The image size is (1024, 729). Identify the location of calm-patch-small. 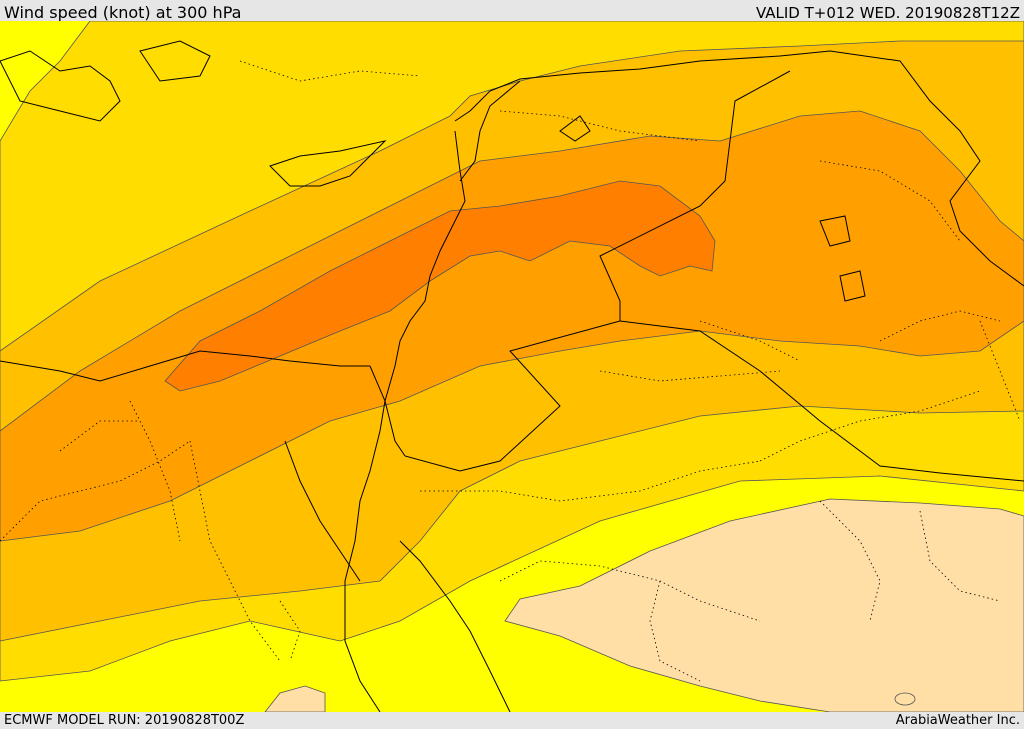
(295, 698).